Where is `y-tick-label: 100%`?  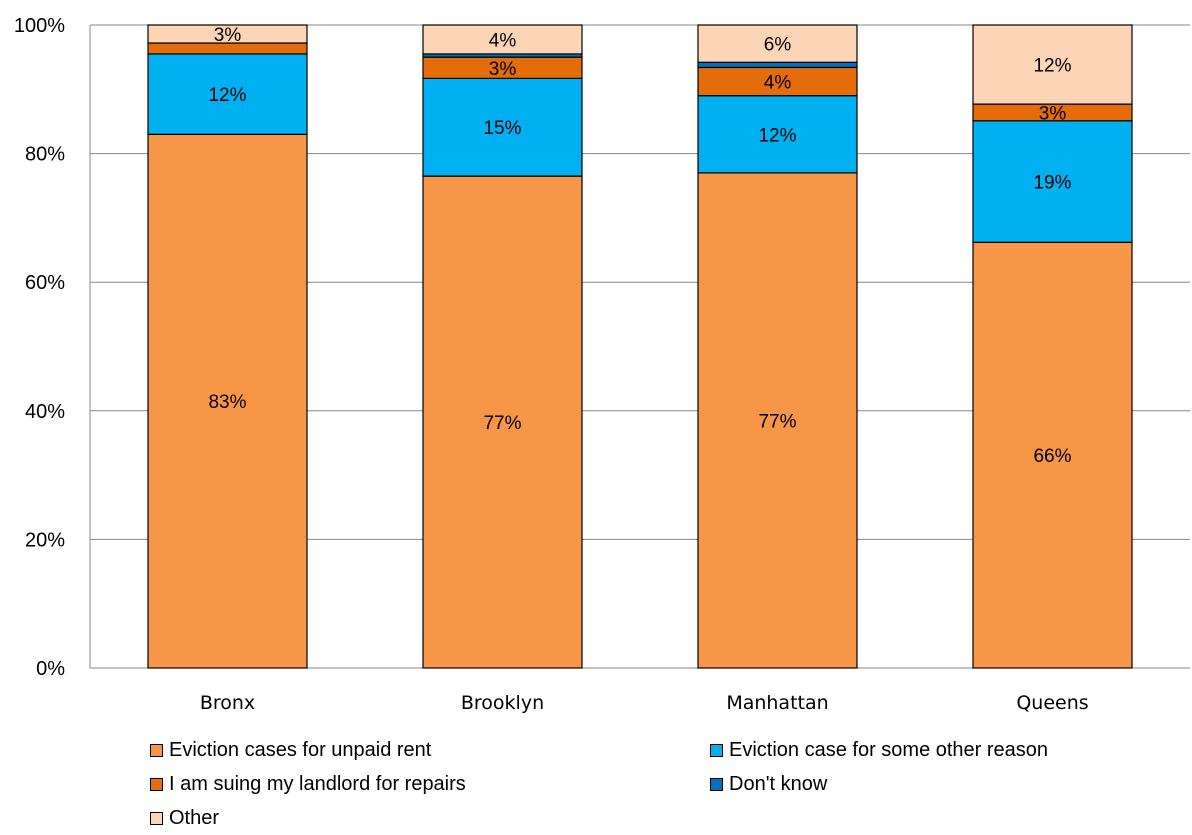
y-tick-label: 100% is located at coordinates (39, 26).